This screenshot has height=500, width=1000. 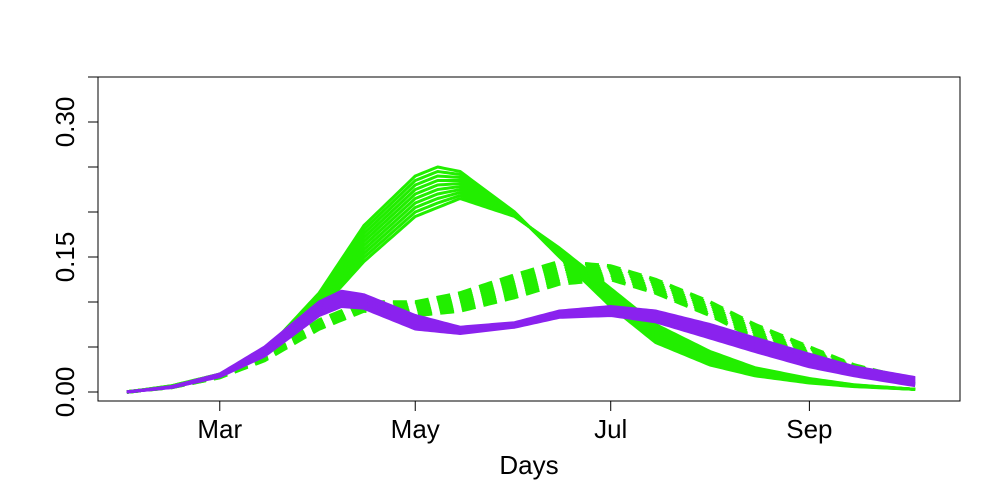 I want to click on x-axis-title: Days, so click(x=528, y=465).